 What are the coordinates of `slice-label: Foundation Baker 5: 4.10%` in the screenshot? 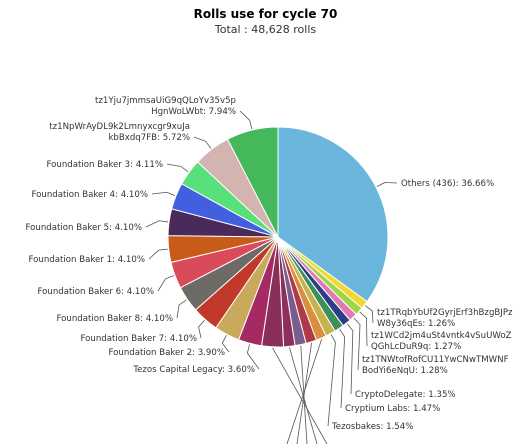 It's located at (84, 228).